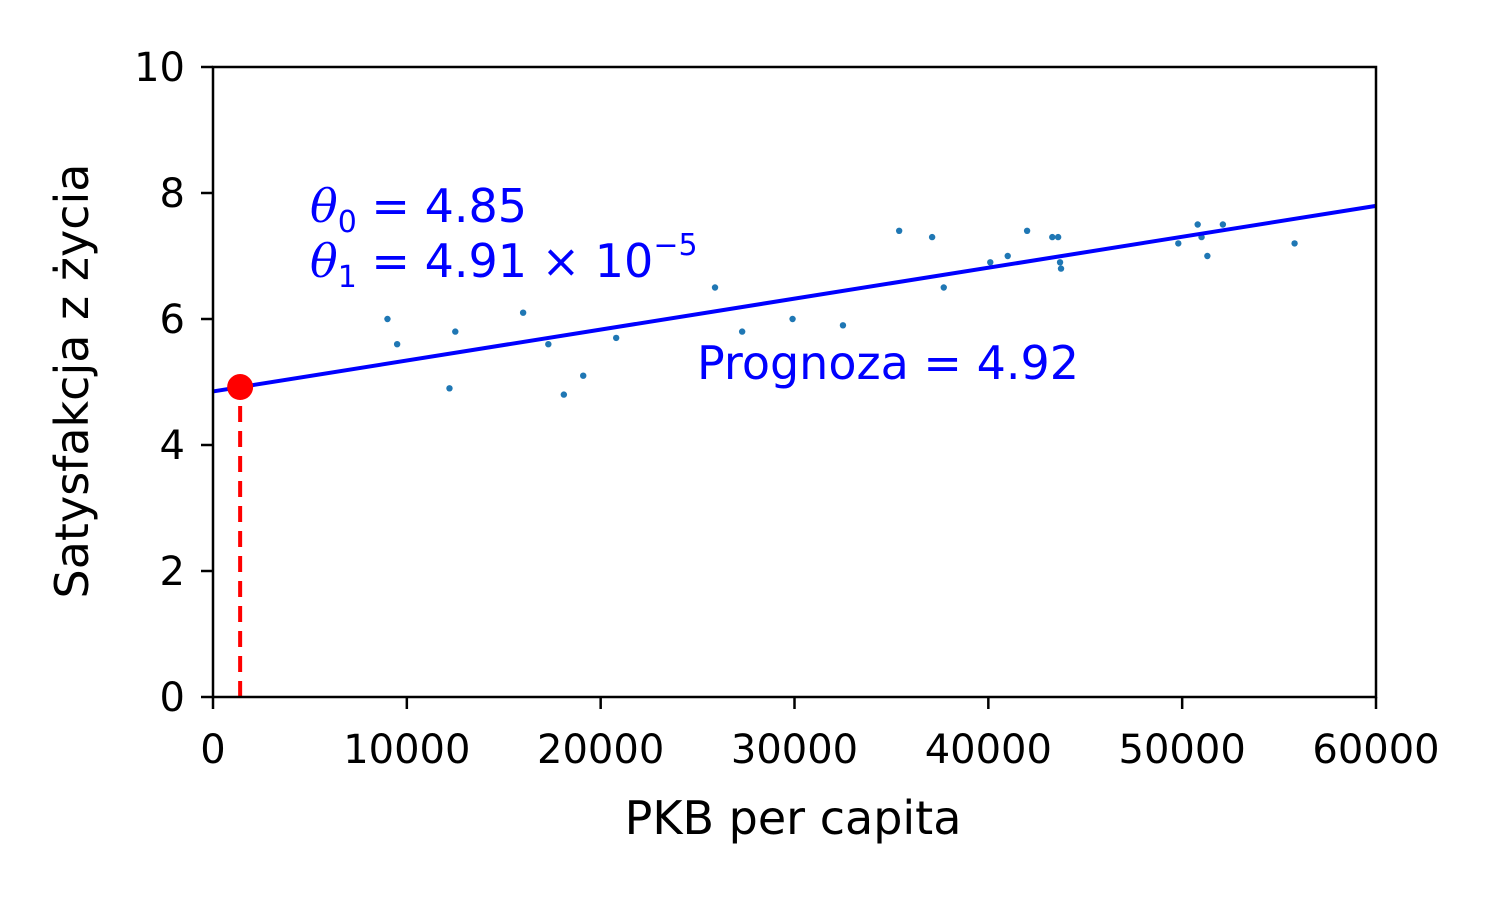 This screenshot has width=1500, height=900. What do you see at coordinates (324, 261) in the screenshot?
I see `theta1-symbol: θ` at bounding box center [324, 261].